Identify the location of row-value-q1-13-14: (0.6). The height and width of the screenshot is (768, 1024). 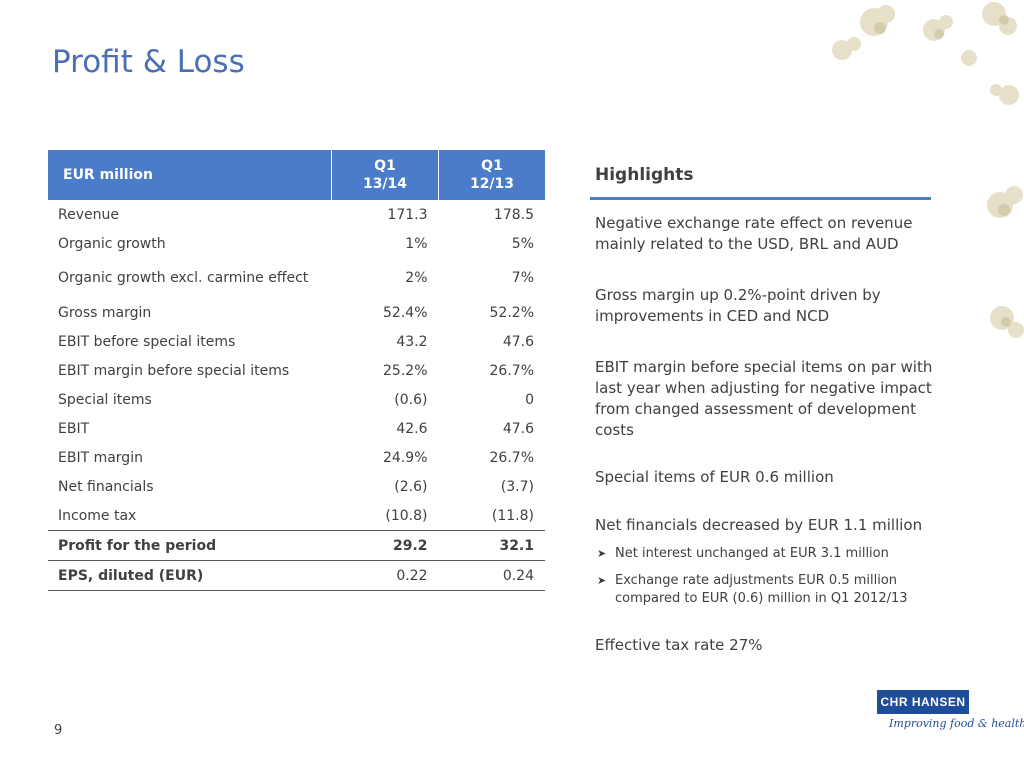
(411, 399).